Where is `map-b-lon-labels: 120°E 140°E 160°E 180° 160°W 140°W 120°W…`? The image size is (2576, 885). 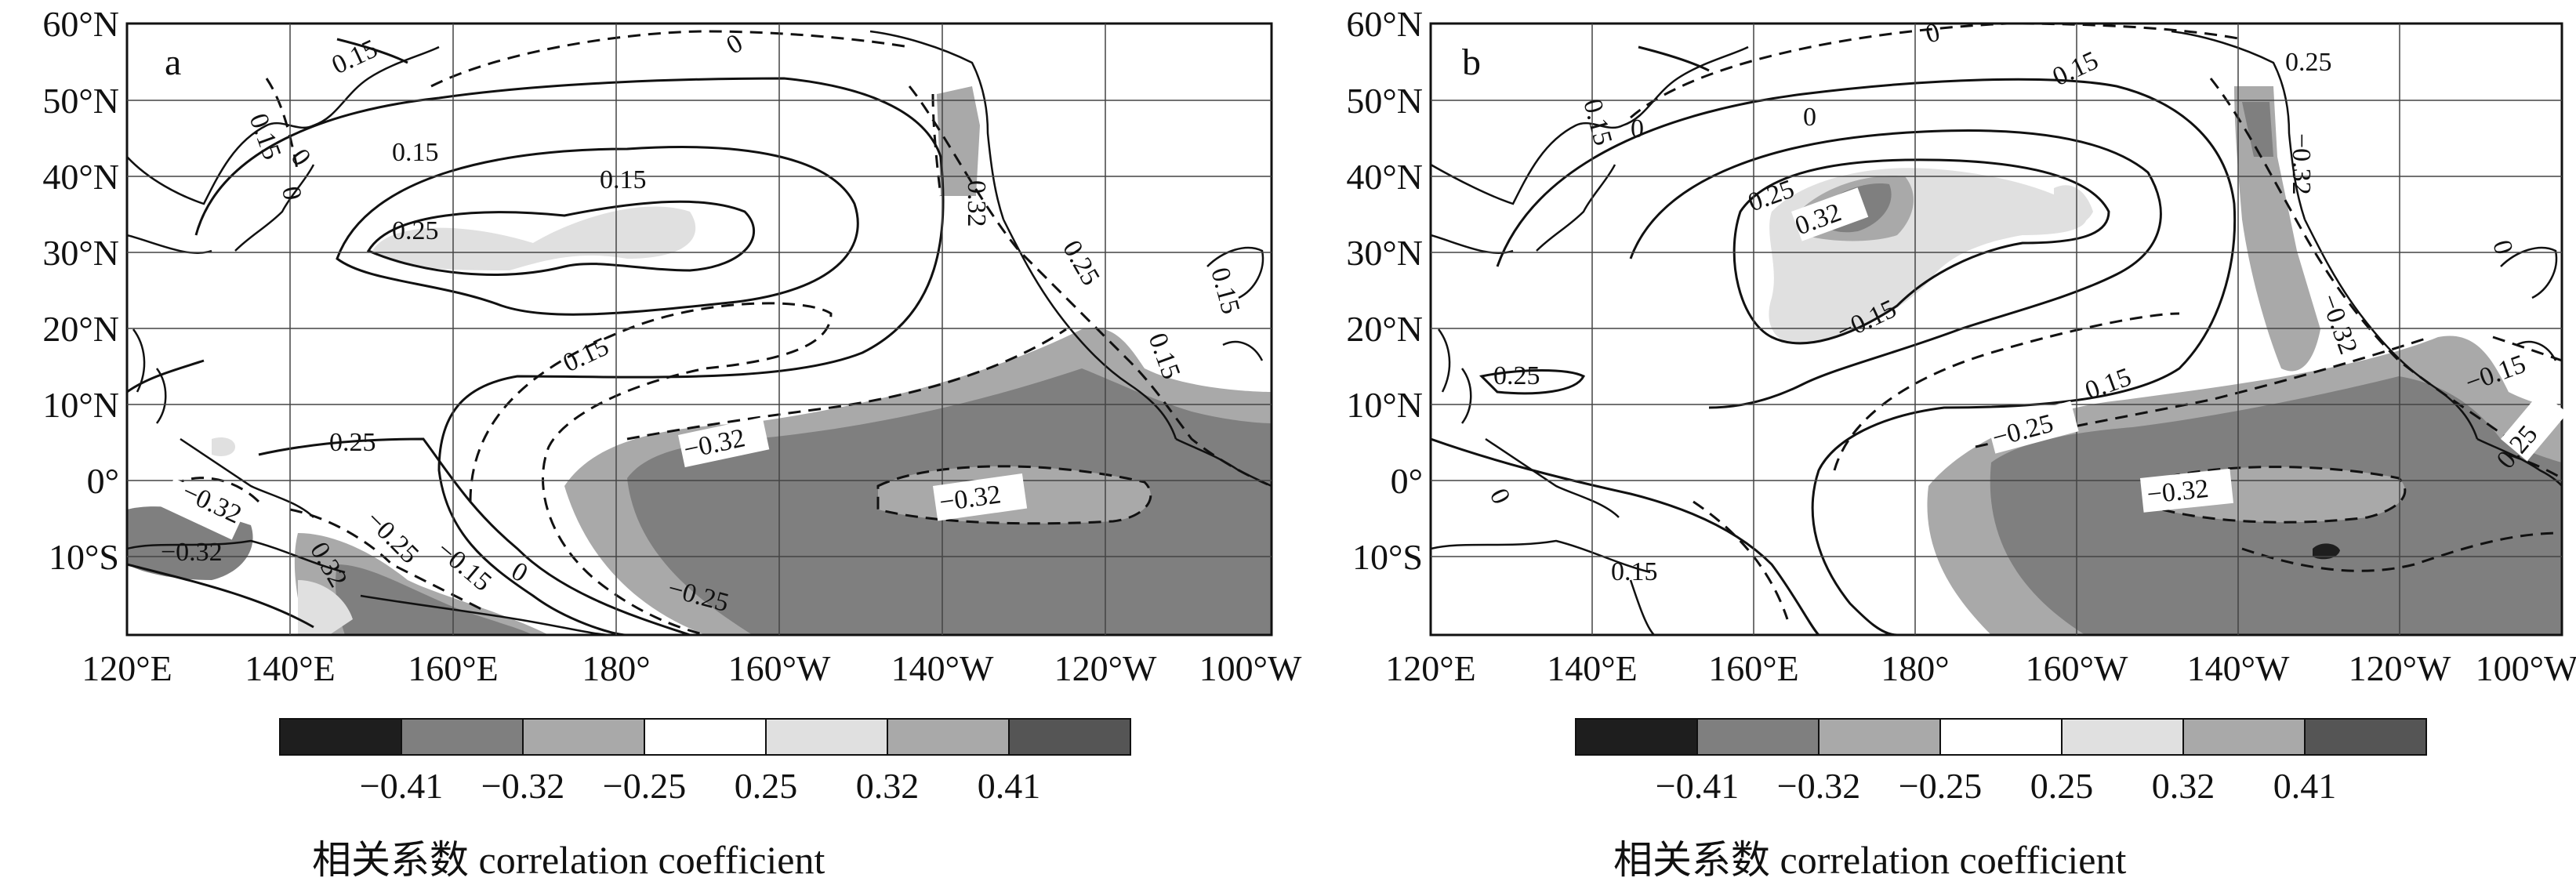
map-b-lon-labels: 120°E 140°E 160°E 180° 160°W 140°W 120°W… is located at coordinates (1980, 668).